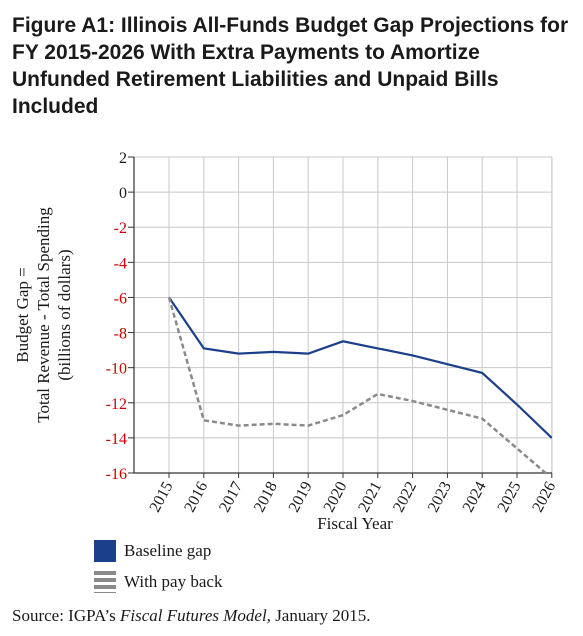  I want to click on legend-swatch-payback, so click(105, 582).